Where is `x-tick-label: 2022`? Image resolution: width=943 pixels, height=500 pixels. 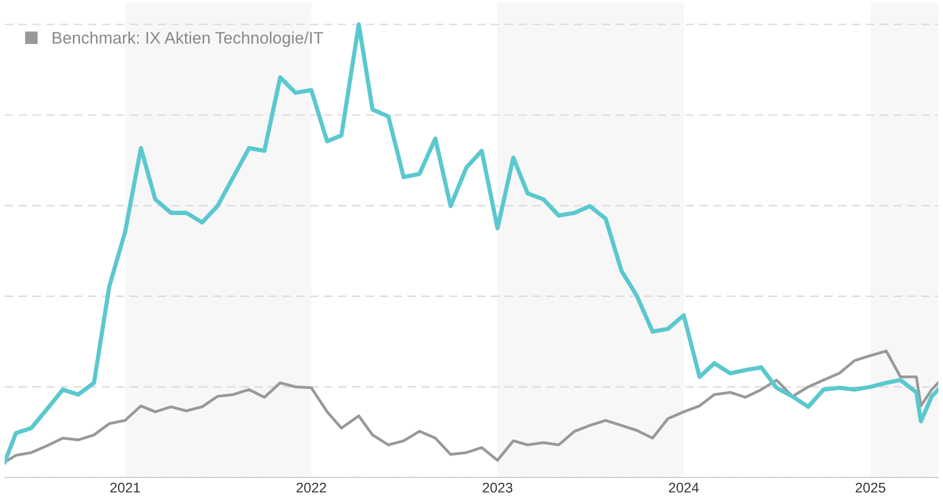
x-tick-label: 2022 is located at coordinates (311, 487).